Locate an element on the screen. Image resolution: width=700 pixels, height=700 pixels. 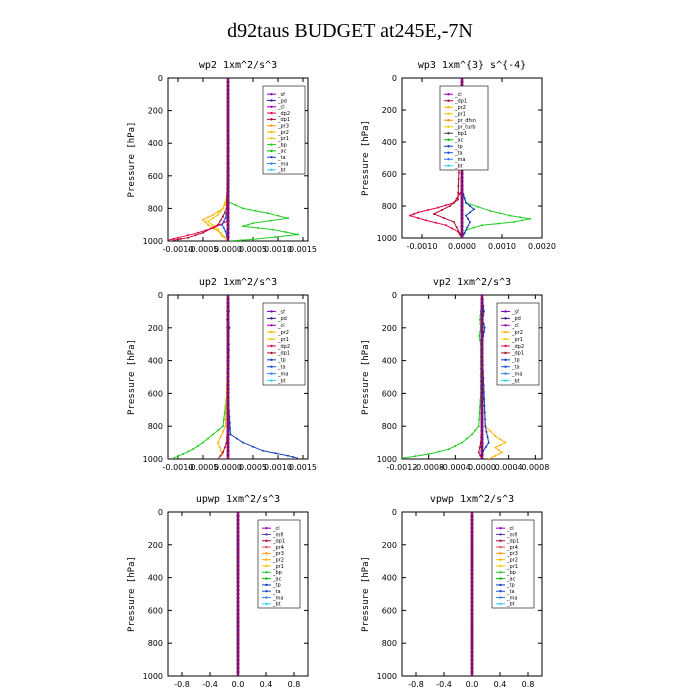
plot-frame is located at coordinates (472, 377).